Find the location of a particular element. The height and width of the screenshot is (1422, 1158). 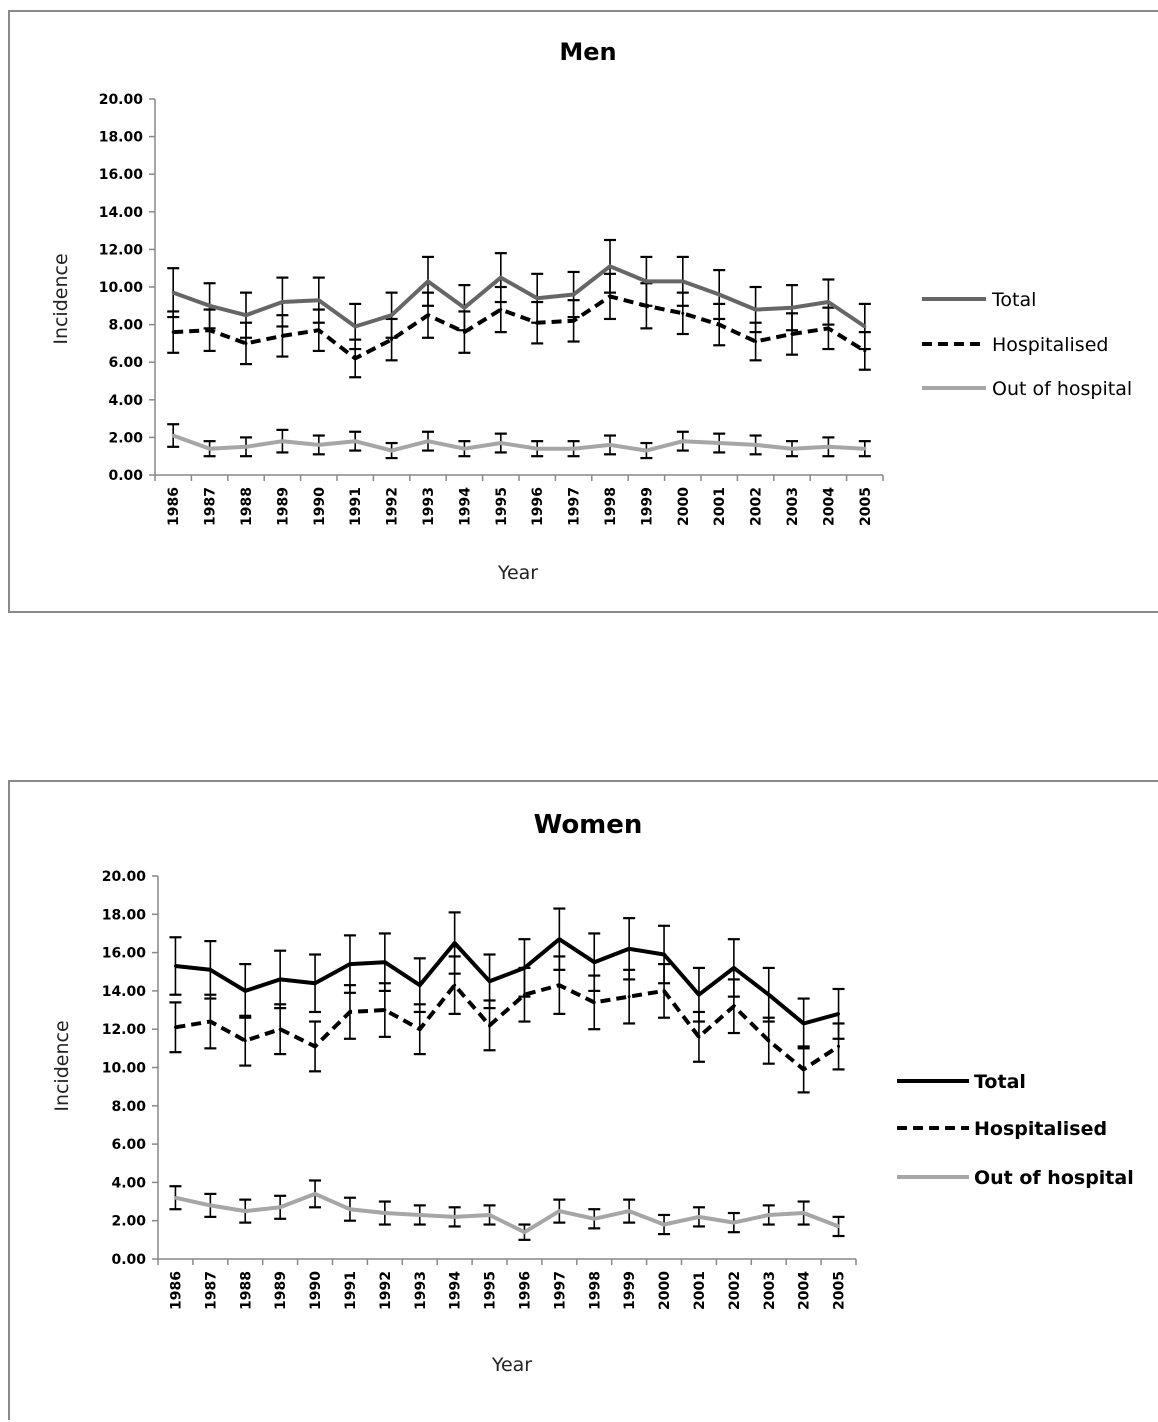

x-tick-label: 1999 is located at coordinates (630, 1290).